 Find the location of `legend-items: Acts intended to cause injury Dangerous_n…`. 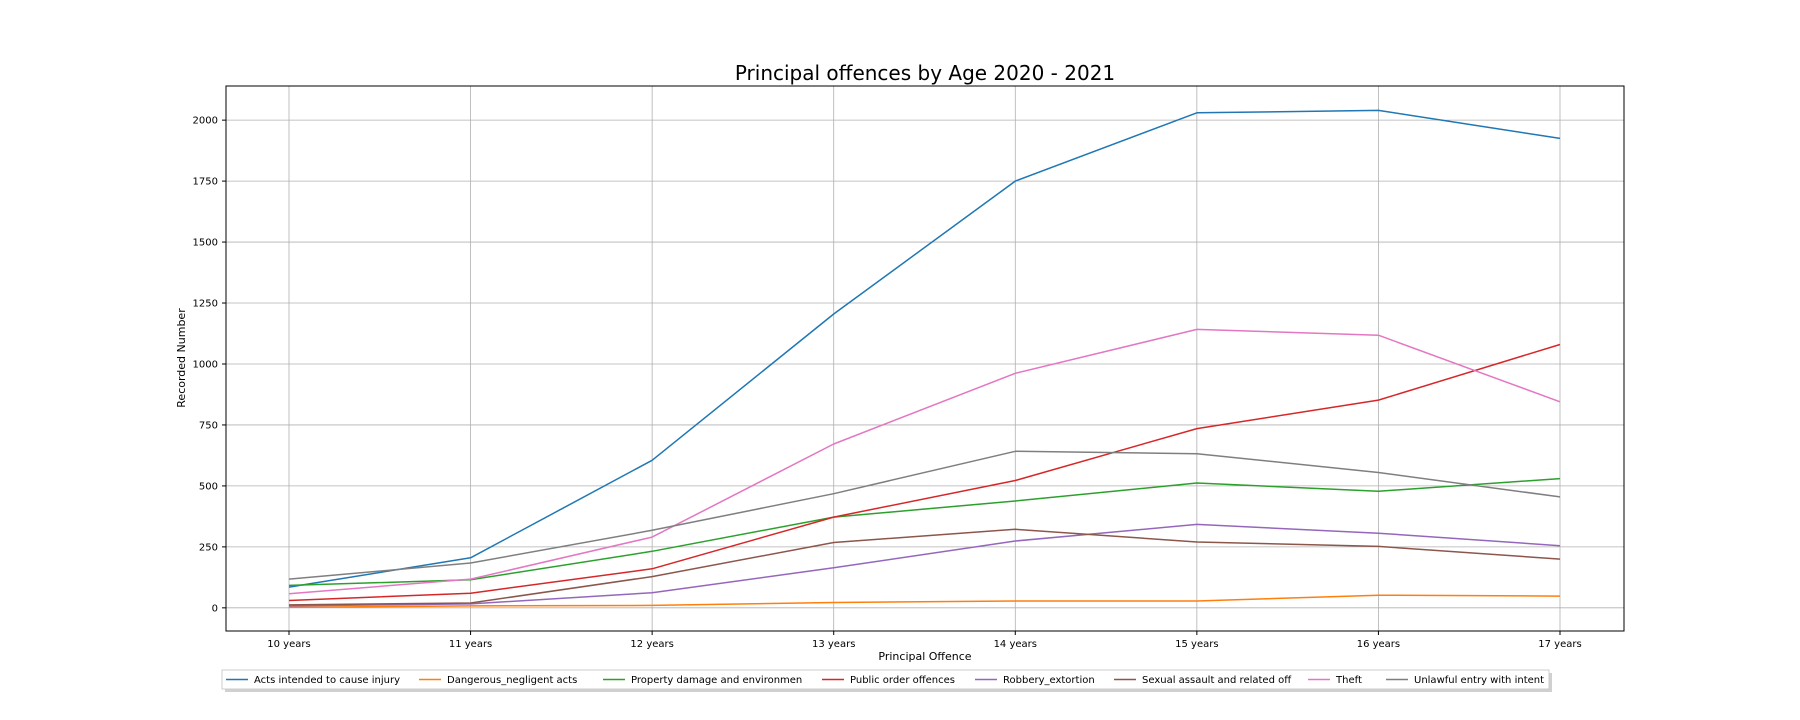

legend-items: Acts intended to cause injury Dangerous_n… is located at coordinates (885, 680).